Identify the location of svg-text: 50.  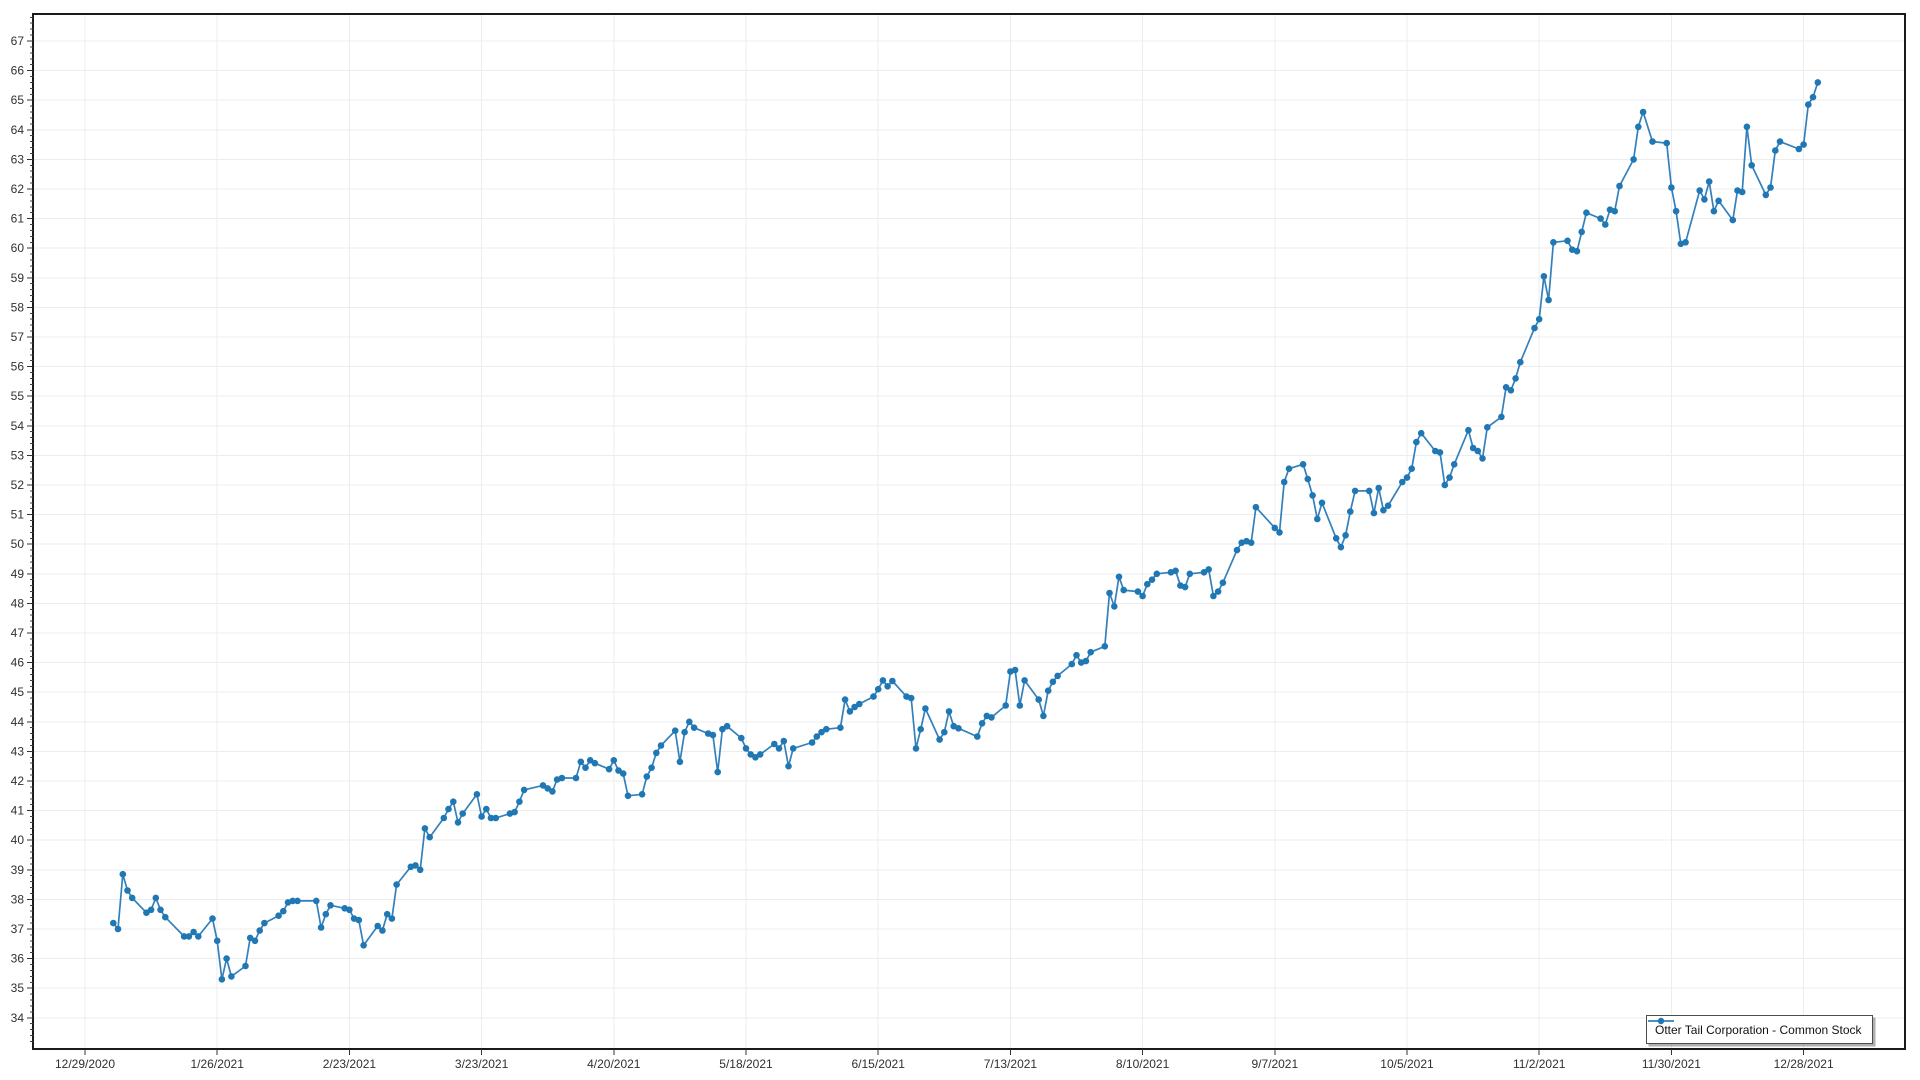
(18, 544).